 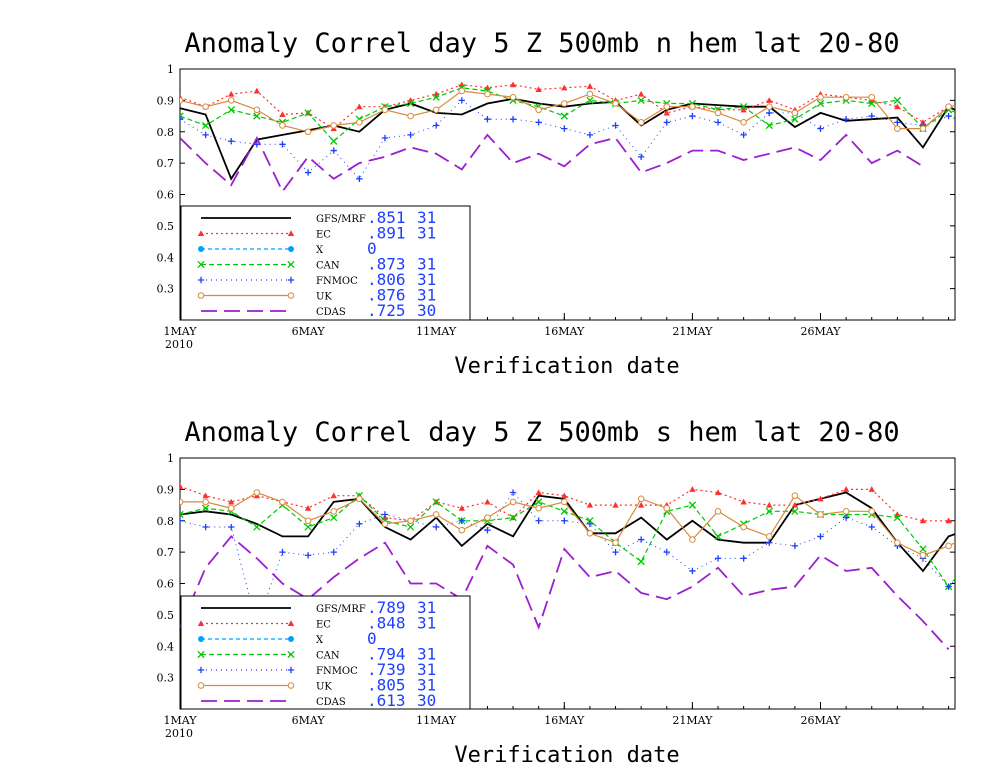 What do you see at coordinates (578, 506) in the screenshot?
I see `series-ec` at bounding box center [578, 506].